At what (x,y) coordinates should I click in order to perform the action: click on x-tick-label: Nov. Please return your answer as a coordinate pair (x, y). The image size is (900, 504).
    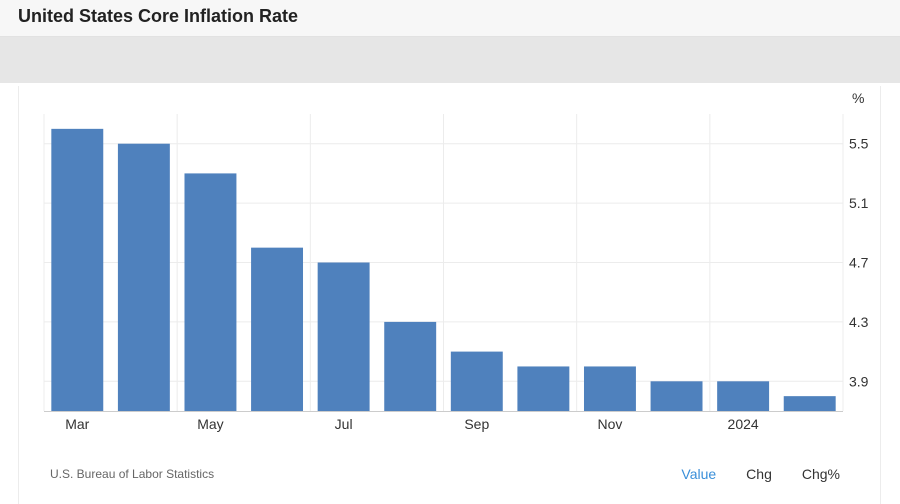
    Looking at the image, I should click on (610, 424).